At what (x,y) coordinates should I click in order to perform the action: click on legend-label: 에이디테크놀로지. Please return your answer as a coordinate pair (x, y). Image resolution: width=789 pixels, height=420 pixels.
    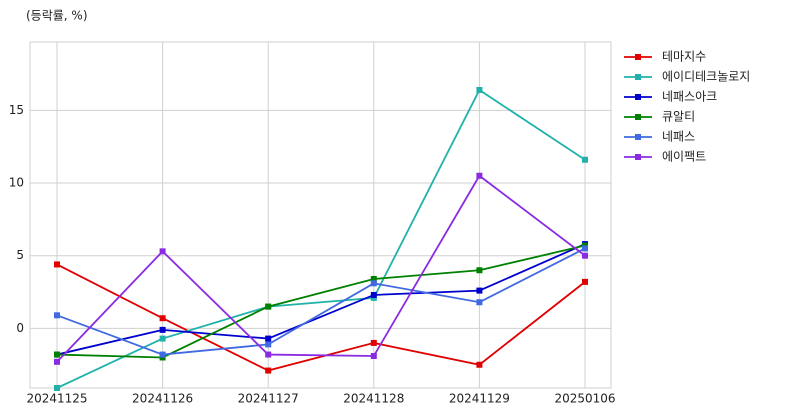
    Looking at the image, I should click on (706, 77).